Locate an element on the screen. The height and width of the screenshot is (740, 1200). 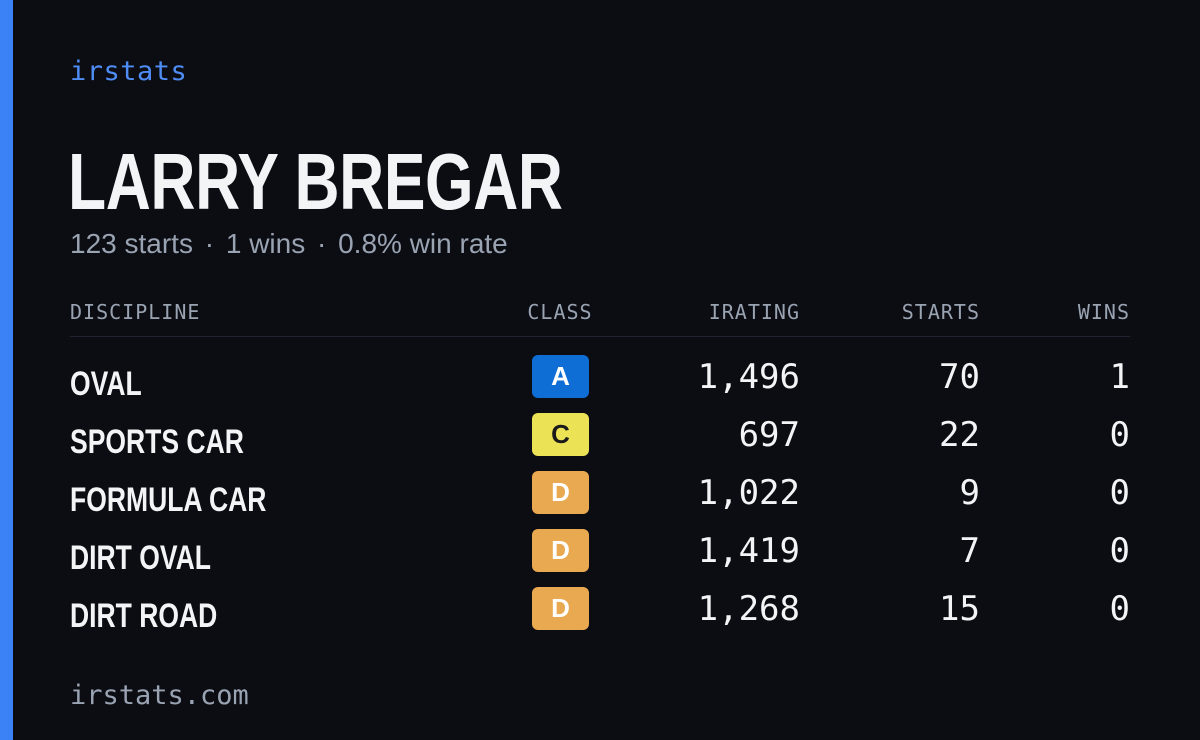
header-class: CLASS is located at coordinates (560, 312).